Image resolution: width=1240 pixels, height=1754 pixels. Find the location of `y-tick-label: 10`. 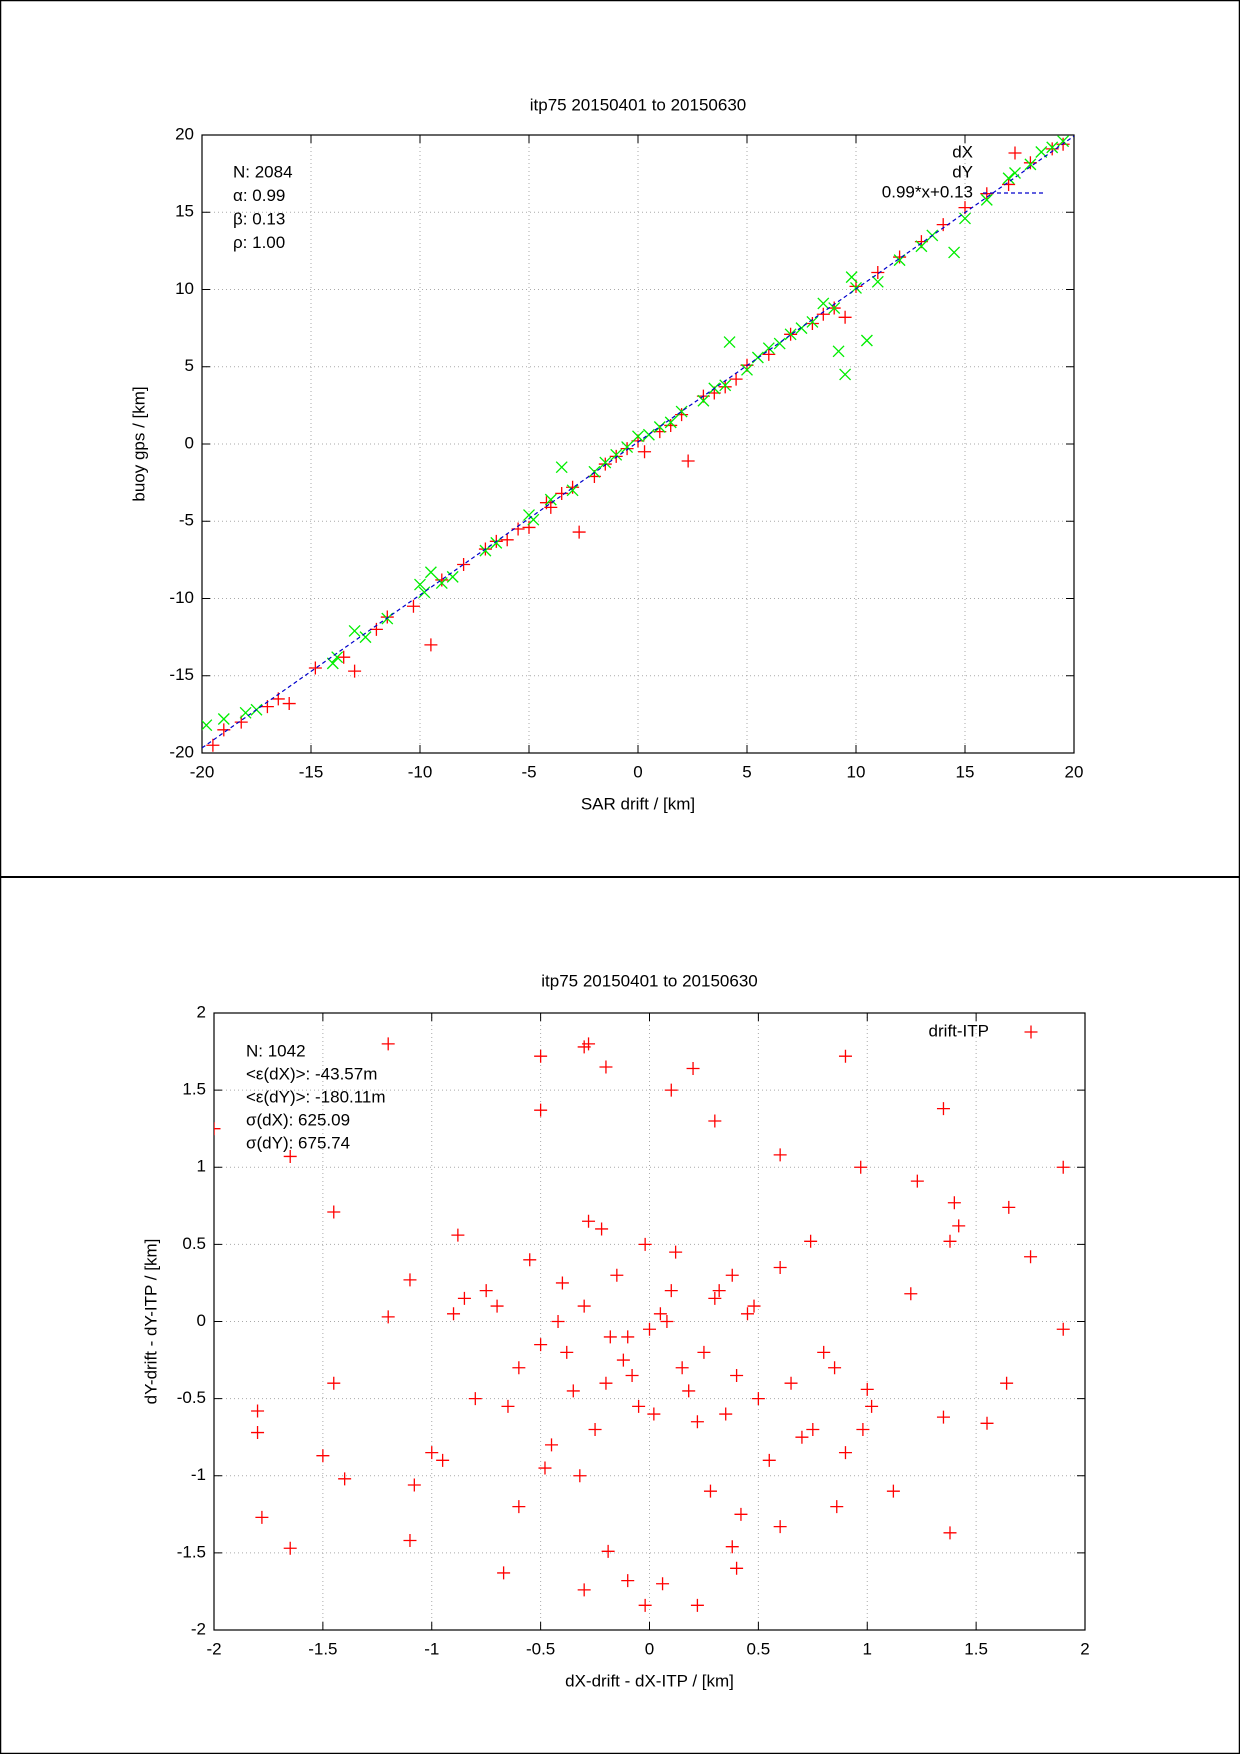

y-tick-label: 10 is located at coordinates (184, 288).